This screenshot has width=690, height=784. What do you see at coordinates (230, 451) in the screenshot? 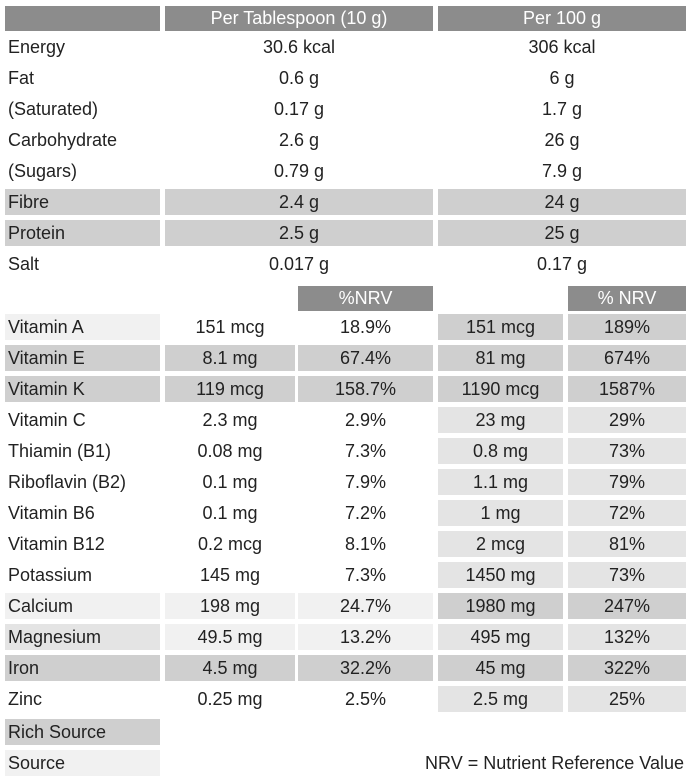
I see `tbsp-amount: 0.08 mg` at bounding box center [230, 451].